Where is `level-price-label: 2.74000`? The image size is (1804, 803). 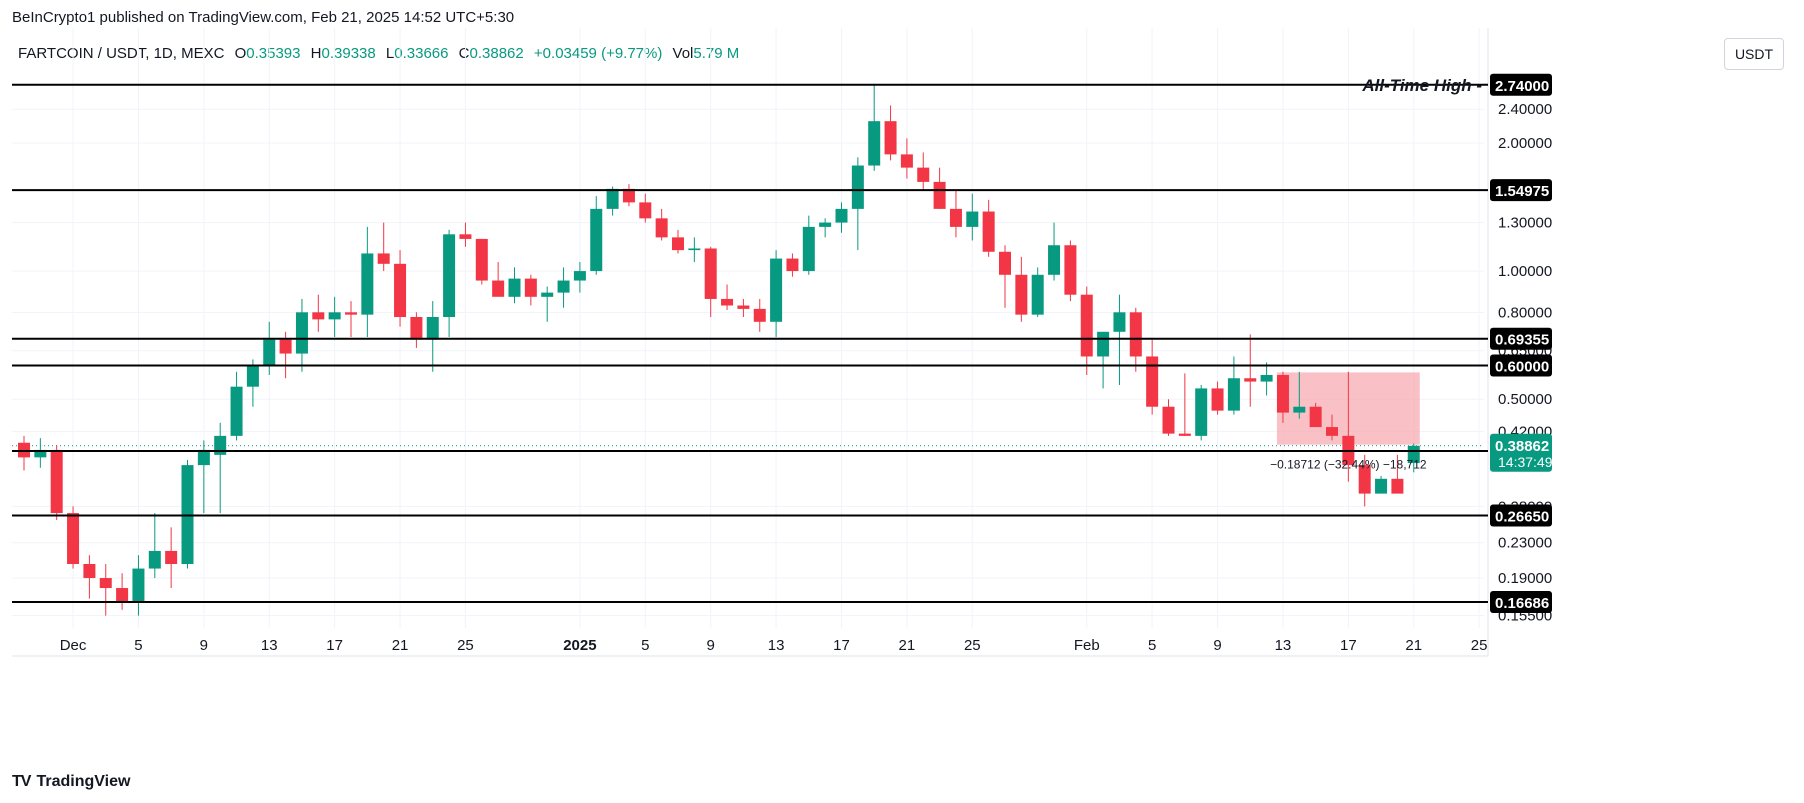 level-price-label: 2.74000 is located at coordinates (1522, 86).